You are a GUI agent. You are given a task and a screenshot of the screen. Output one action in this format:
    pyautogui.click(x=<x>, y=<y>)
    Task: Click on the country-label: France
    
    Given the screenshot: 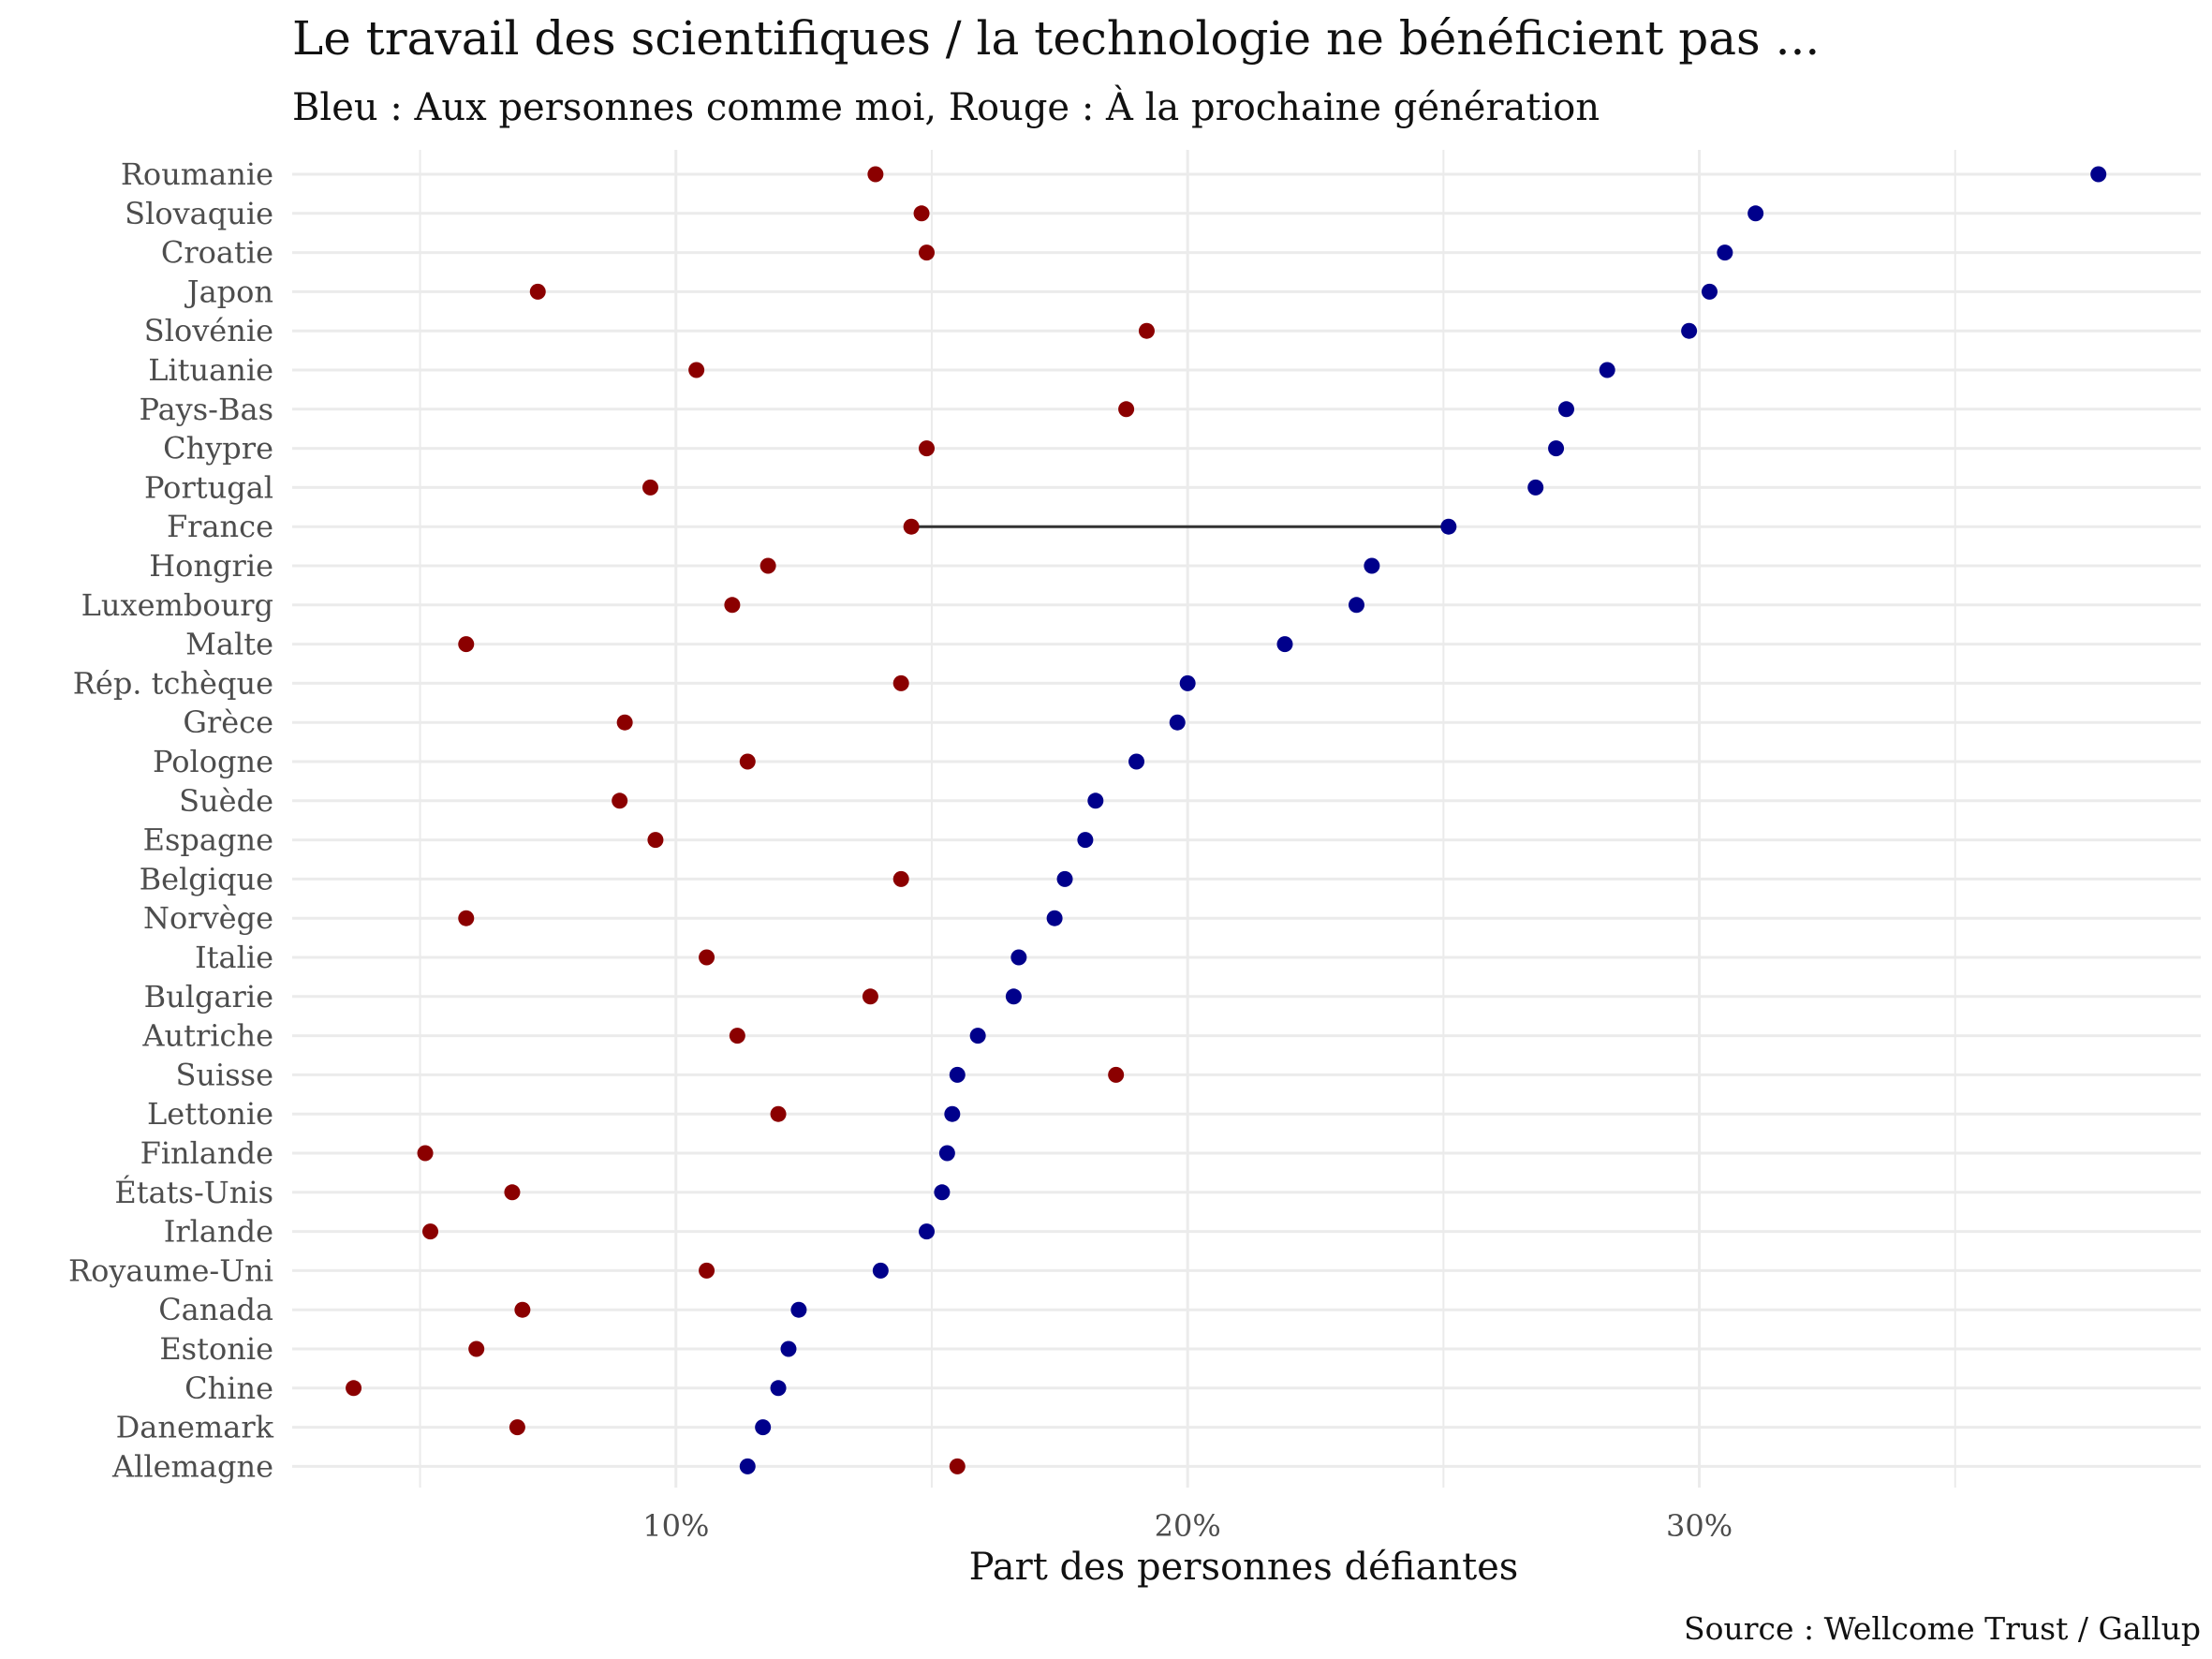 What is the action you would take?
    pyautogui.click(x=220, y=526)
    